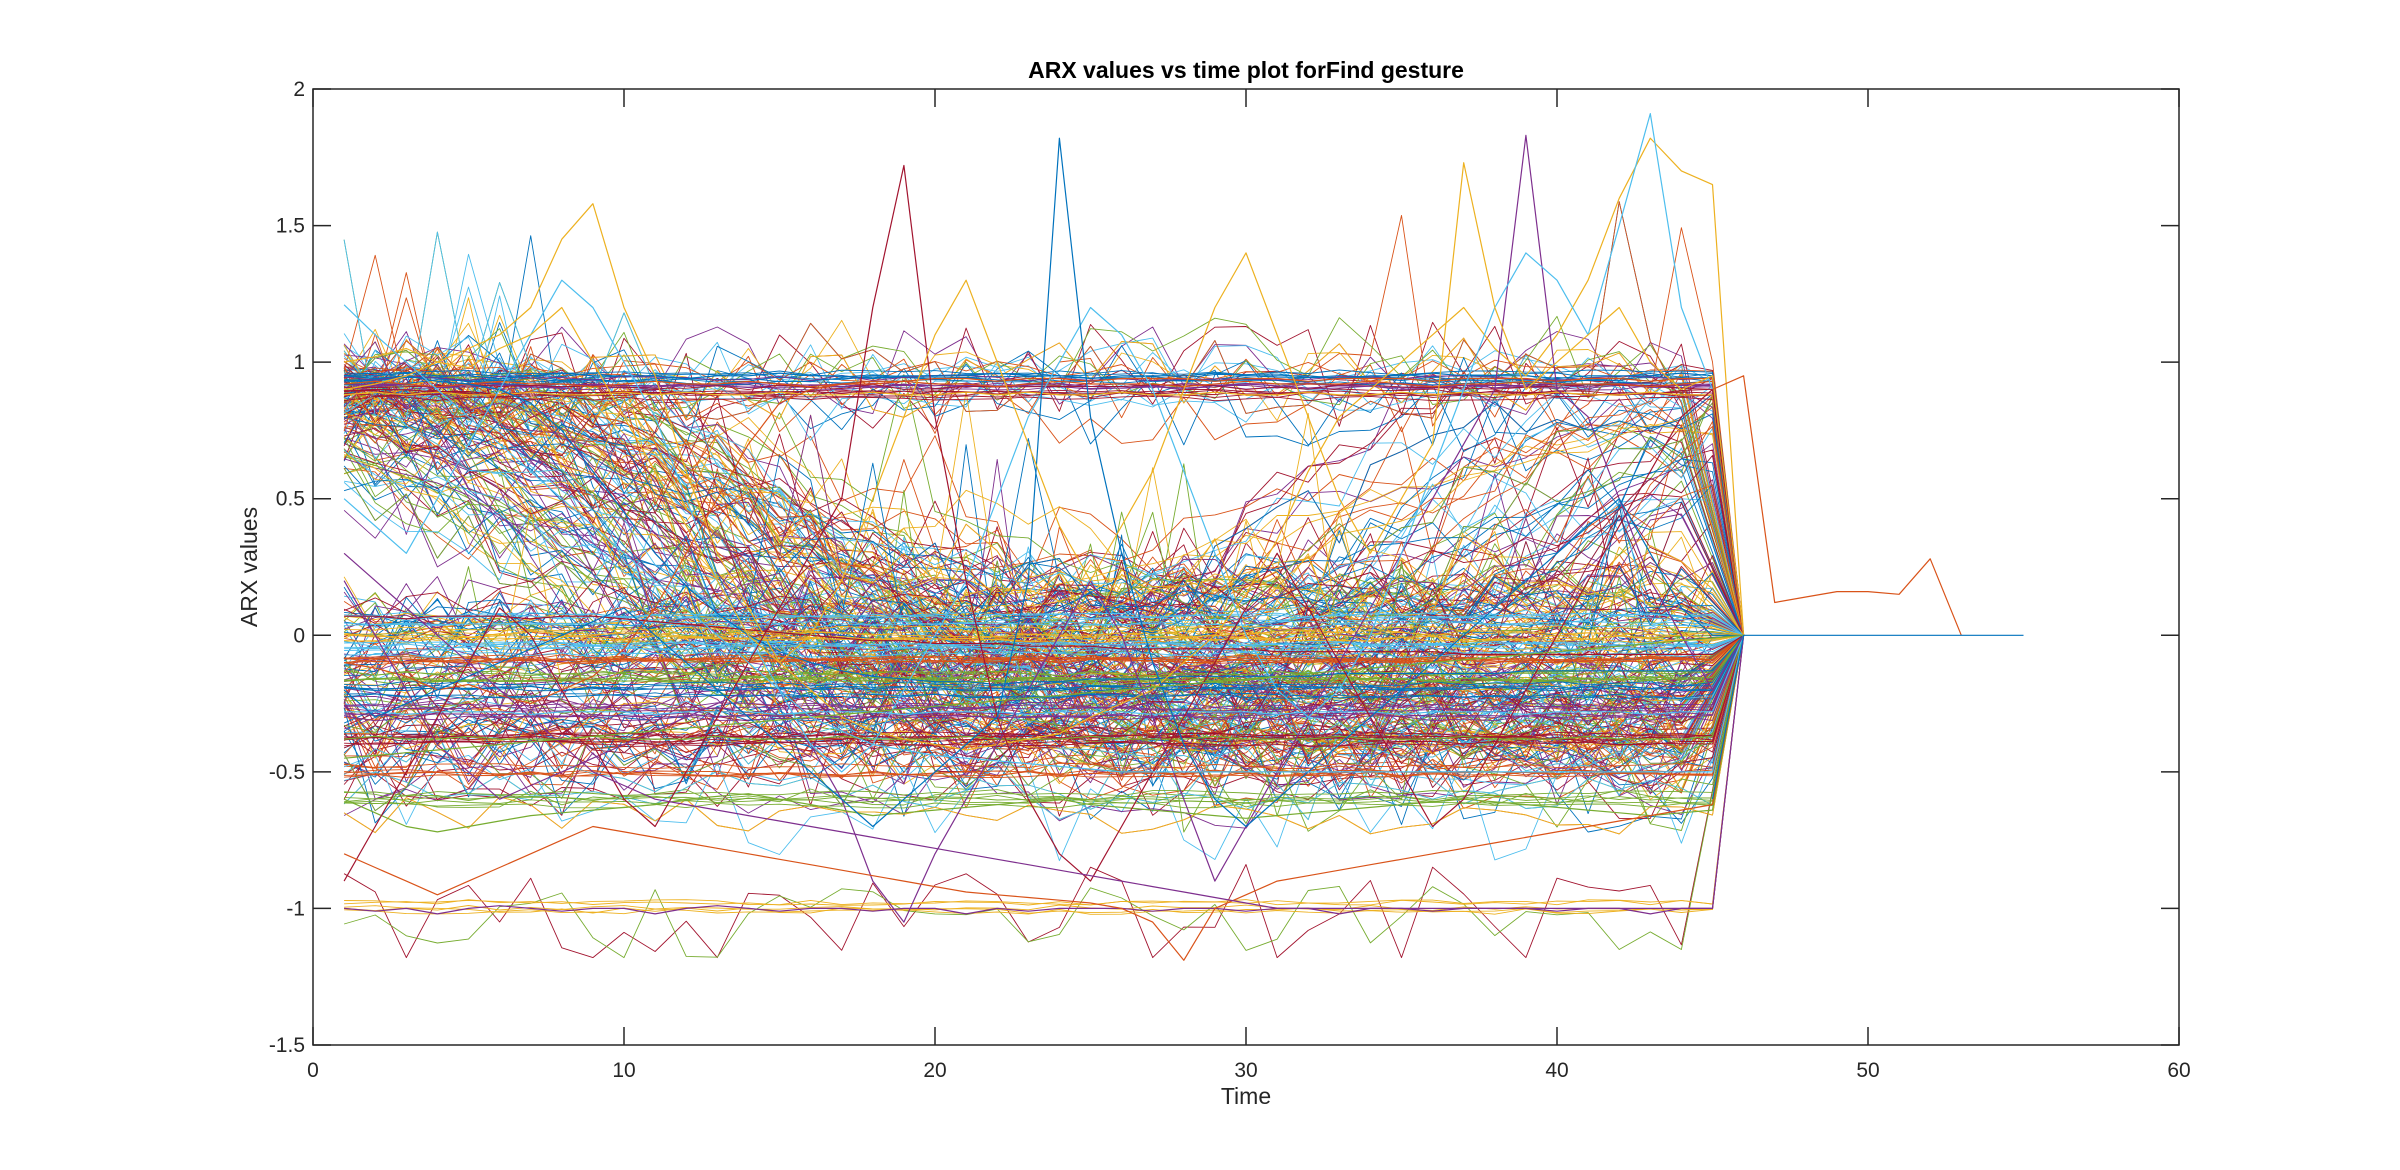 This screenshot has width=2400, height=1170. I want to click on y-tick-label: 2, so click(299, 89).